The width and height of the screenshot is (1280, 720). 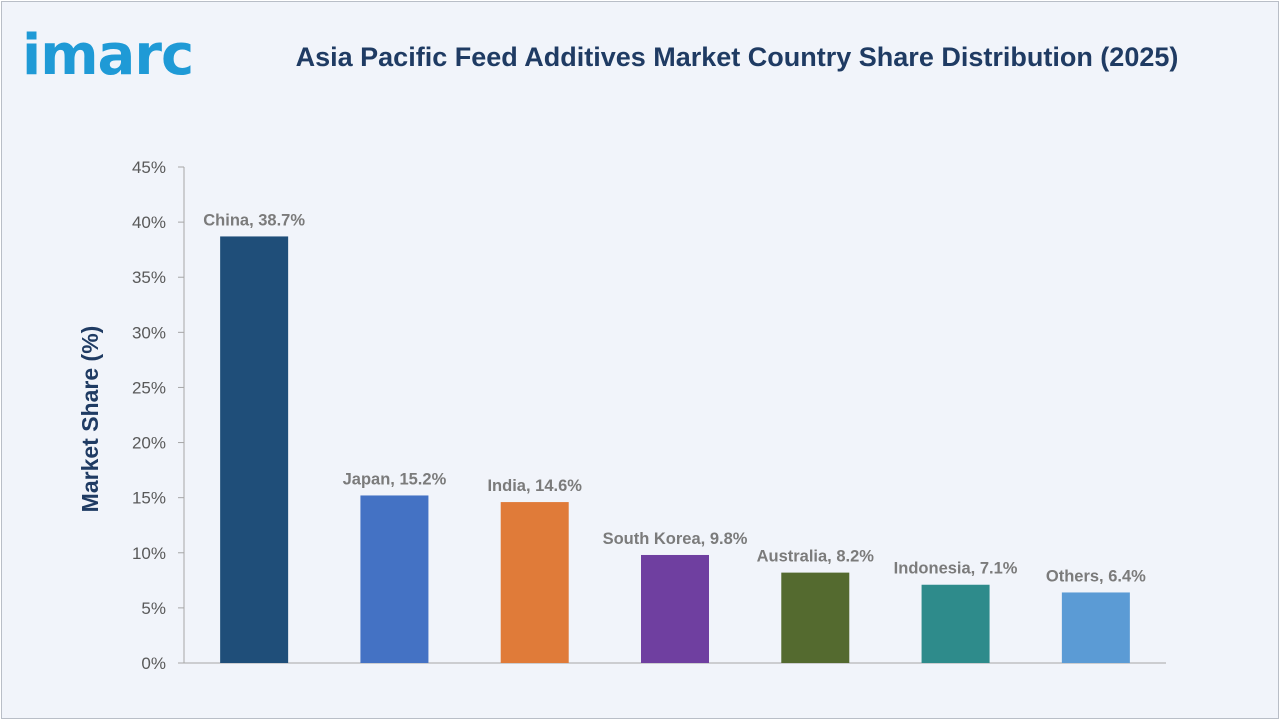 I want to click on y-tick-label: 35%, so click(x=149, y=277).